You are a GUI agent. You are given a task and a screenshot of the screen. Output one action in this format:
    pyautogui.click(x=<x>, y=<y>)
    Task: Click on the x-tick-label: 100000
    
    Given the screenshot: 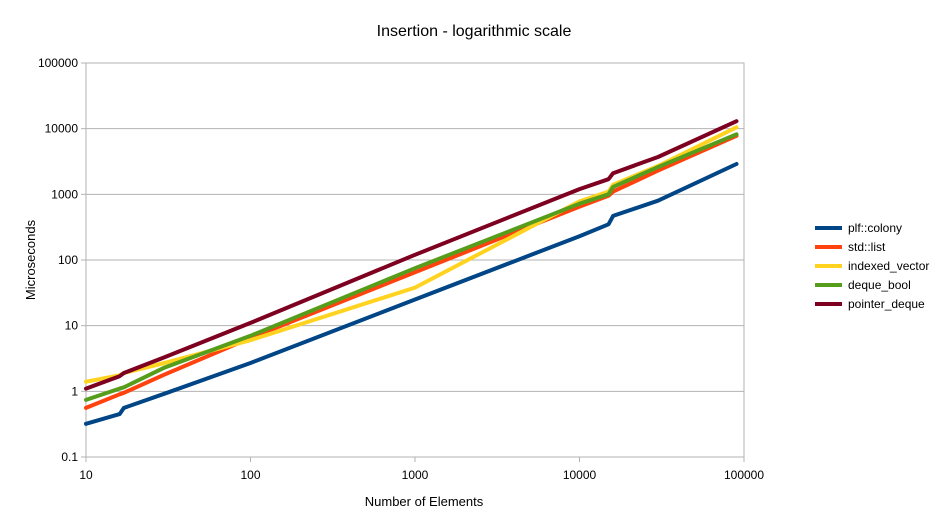 What is the action you would take?
    pyautogui.click(x=744, y=475)
    